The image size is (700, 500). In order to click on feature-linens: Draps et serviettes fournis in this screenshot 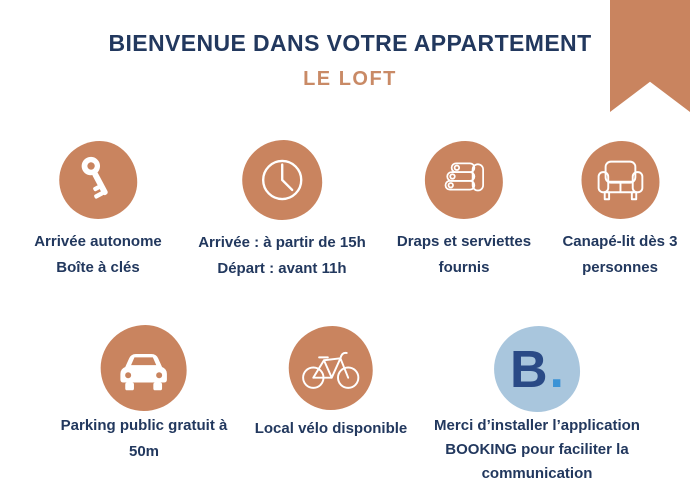, I will do `click(464, 211)`.